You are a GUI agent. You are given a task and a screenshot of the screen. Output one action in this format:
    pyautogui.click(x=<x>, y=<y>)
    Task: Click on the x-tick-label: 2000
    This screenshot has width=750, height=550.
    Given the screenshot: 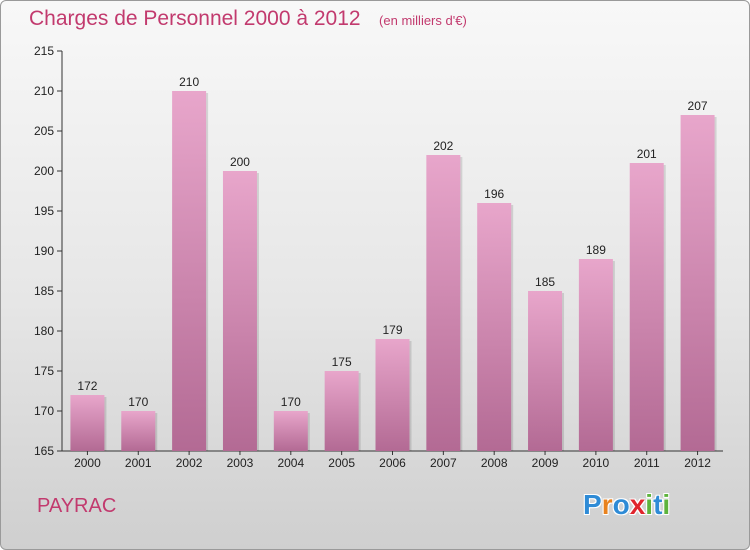 What is the action you would take?
    pyautogui.click(x=87, y=463)
    